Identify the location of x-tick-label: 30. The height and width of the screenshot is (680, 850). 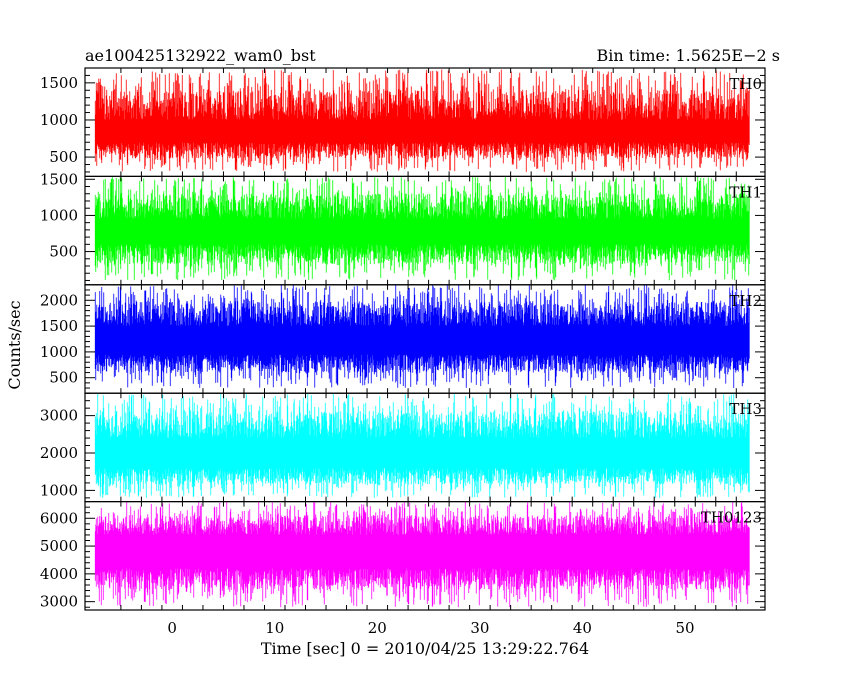
(479, 628).